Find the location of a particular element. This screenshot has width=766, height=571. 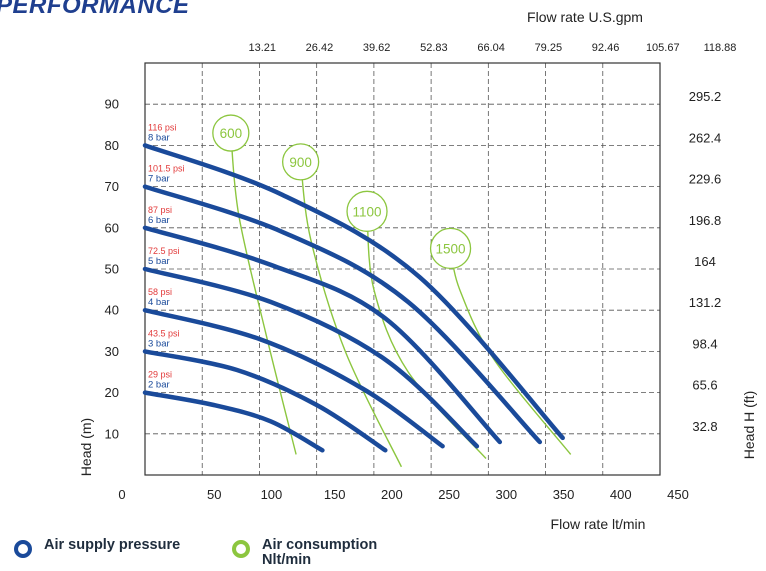

y2-tick-label: 32.8 is located at coordinates (704, 426).